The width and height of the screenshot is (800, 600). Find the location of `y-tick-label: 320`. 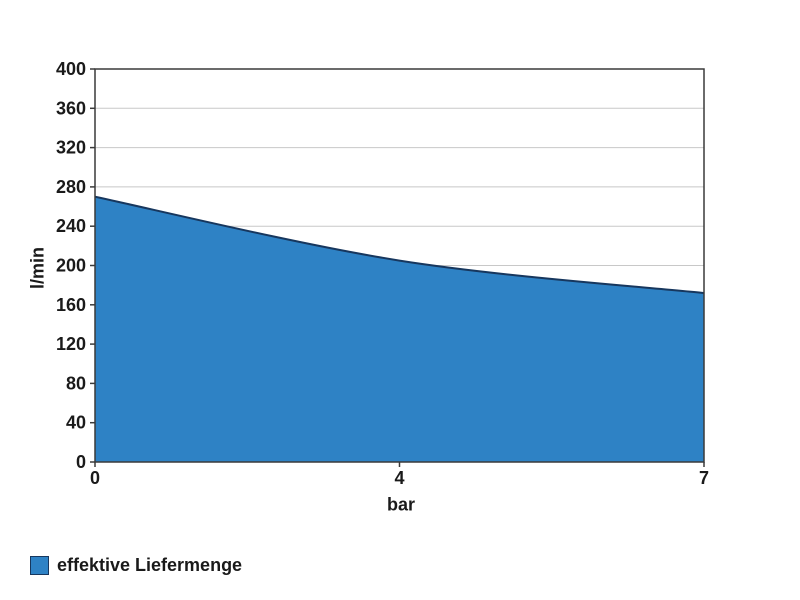

y-tick-label: 320 is located at coordinates (71, 148).